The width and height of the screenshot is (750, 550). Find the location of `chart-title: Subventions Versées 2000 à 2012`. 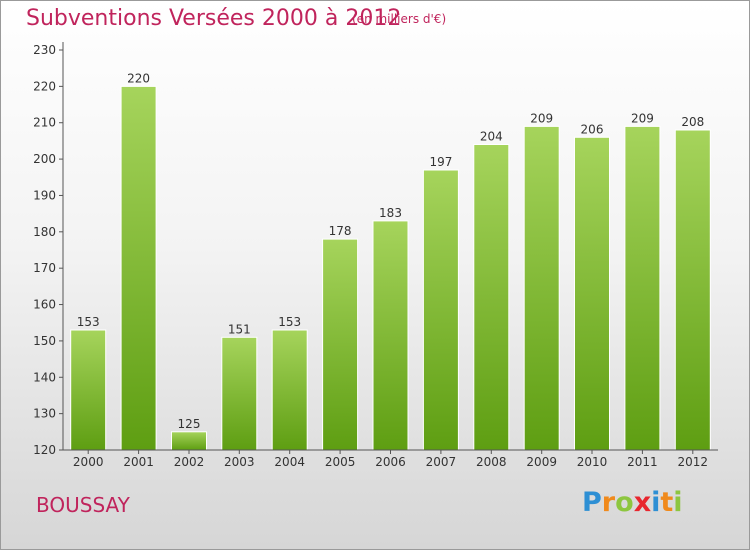

chart-title: Subventions Versées 2000 à 2012 is located at coordinates (214, 18).